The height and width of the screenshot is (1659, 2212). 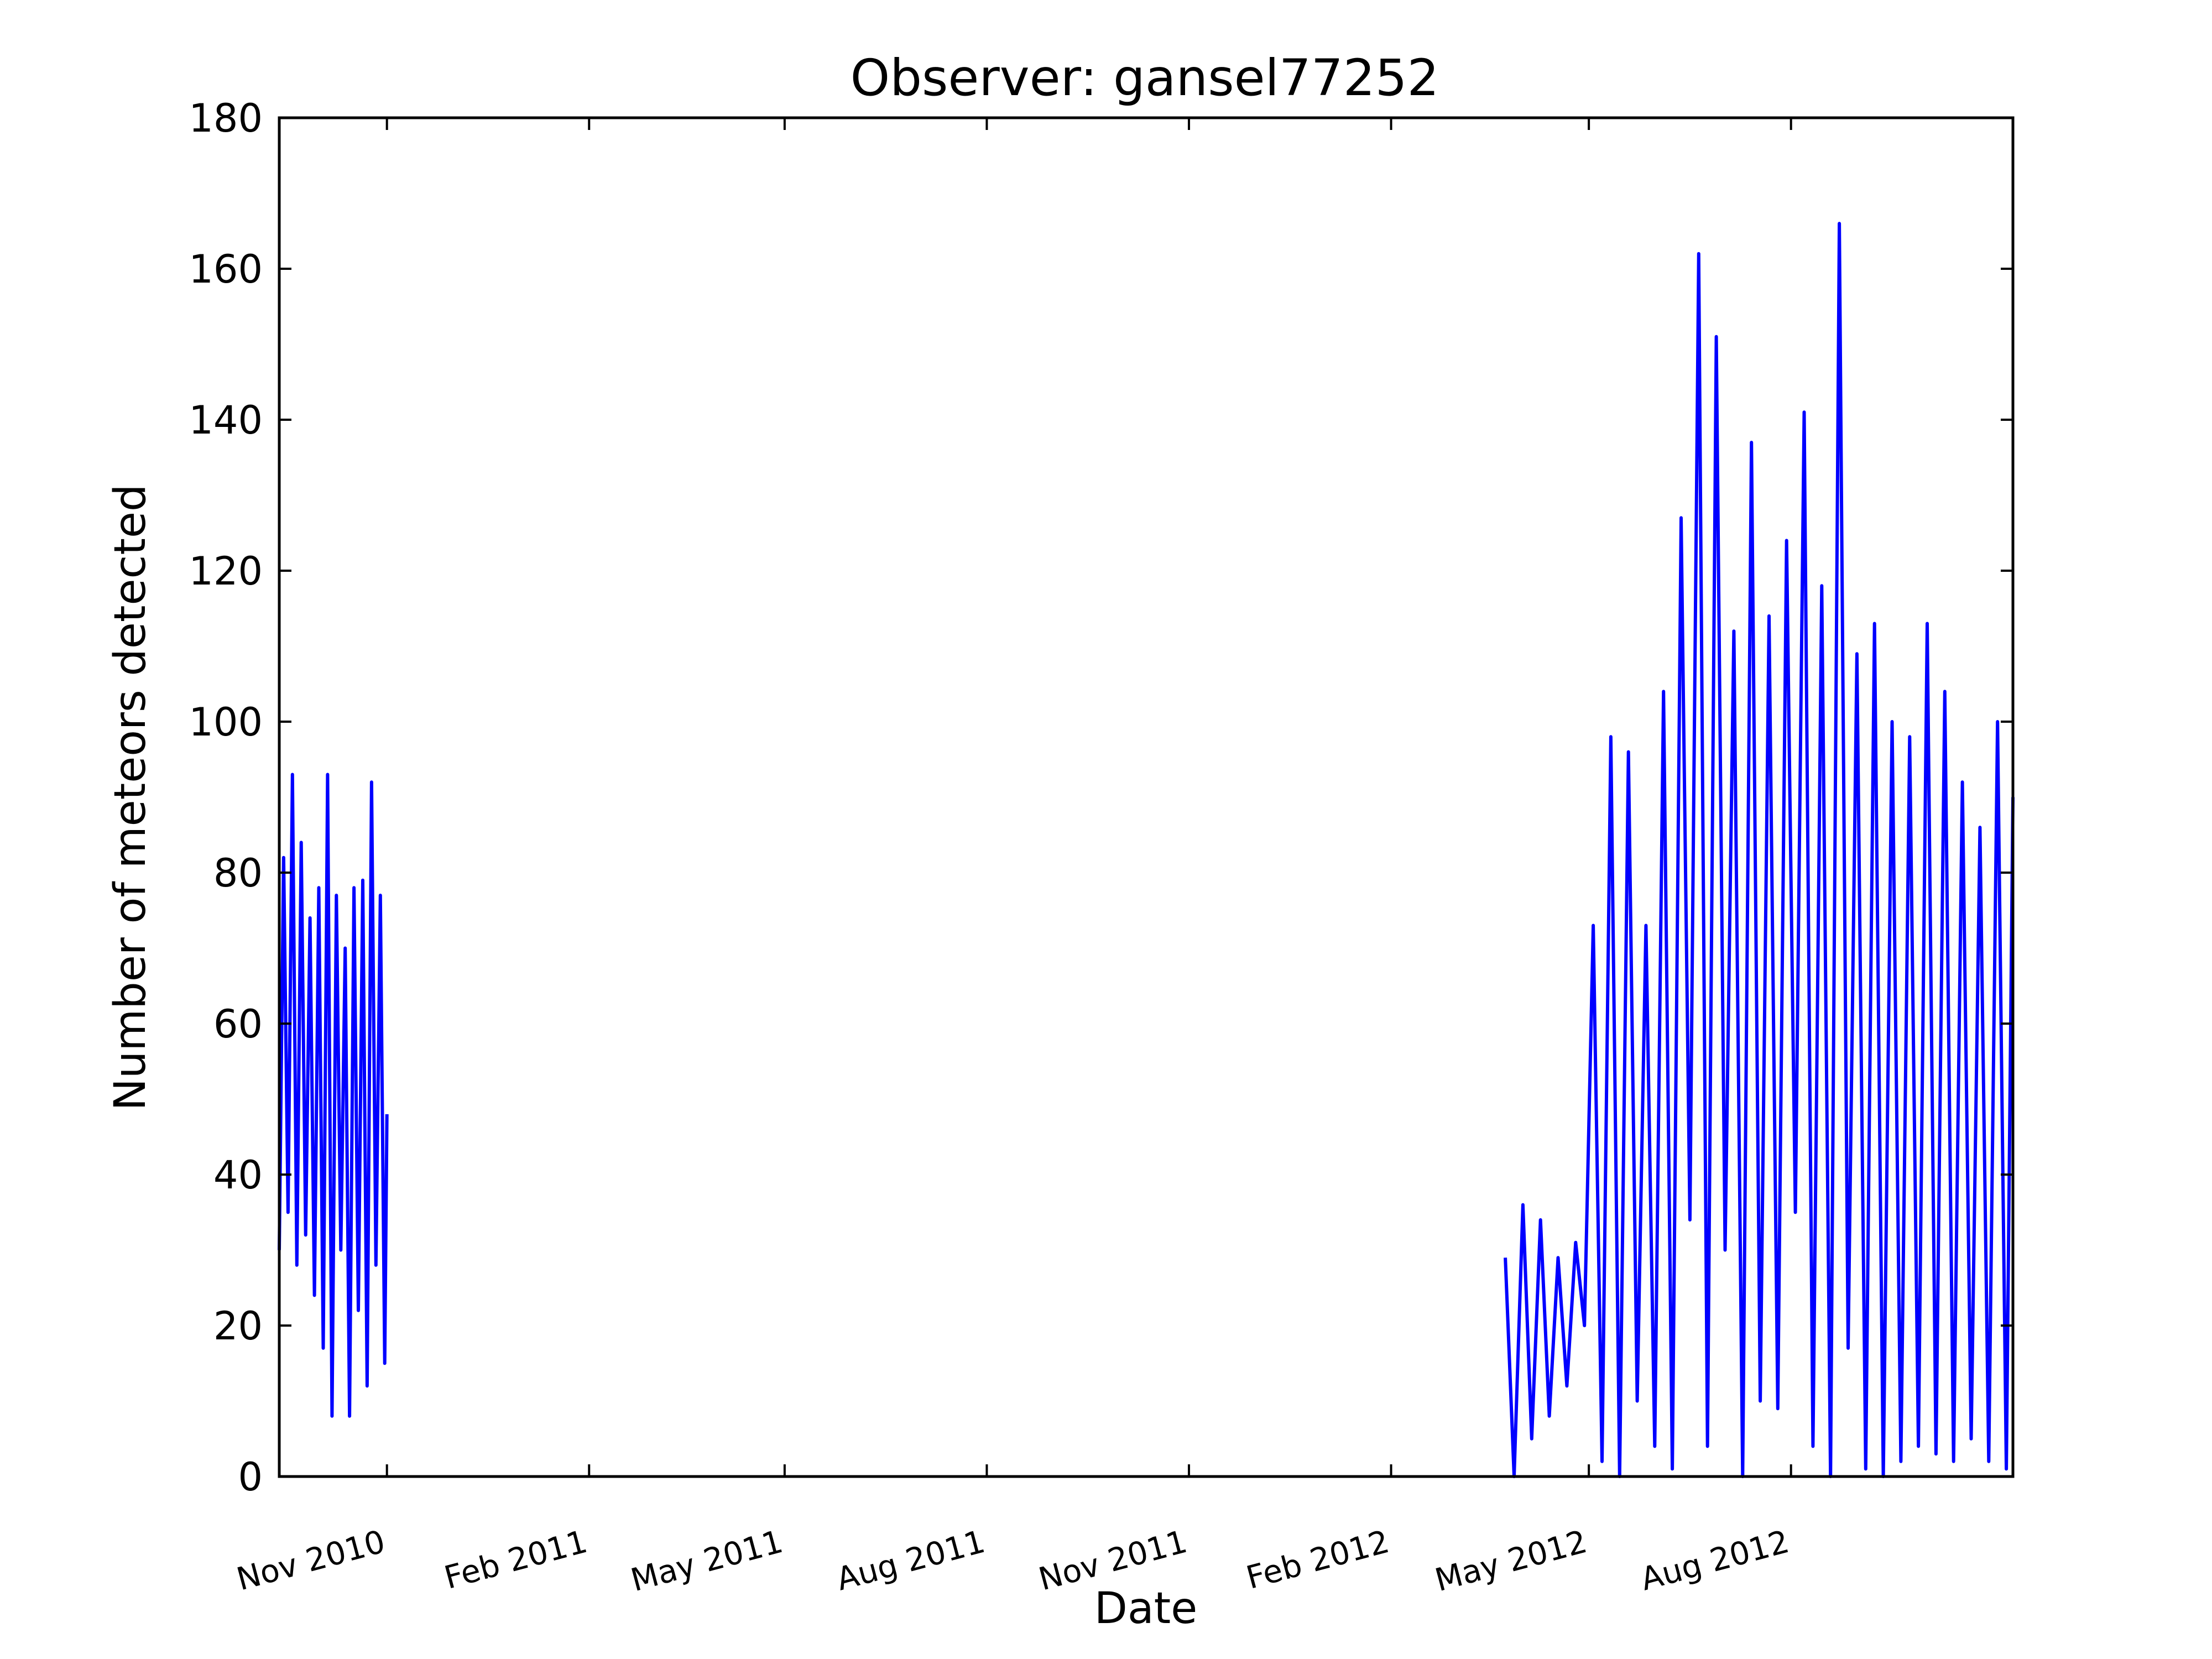 What do you see at coordinates (226, 119) in the screenshot?
I see `y-tick-label: 180` at bounding box center [226, 119].